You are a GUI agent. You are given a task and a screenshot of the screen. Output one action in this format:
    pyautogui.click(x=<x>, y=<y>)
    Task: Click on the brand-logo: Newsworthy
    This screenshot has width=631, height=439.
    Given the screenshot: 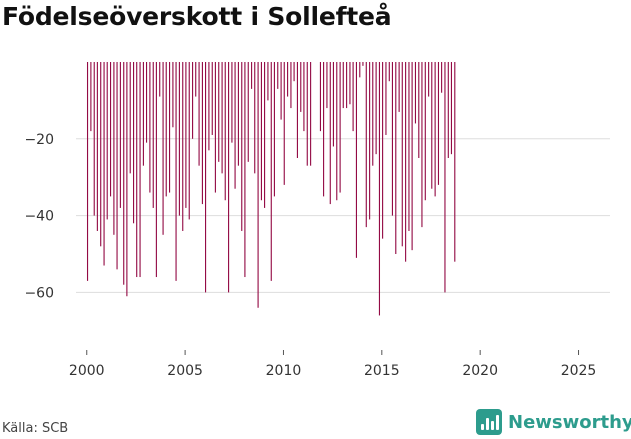 What is the action you would take?
    pyautogui.click(x=553, y=422)
    